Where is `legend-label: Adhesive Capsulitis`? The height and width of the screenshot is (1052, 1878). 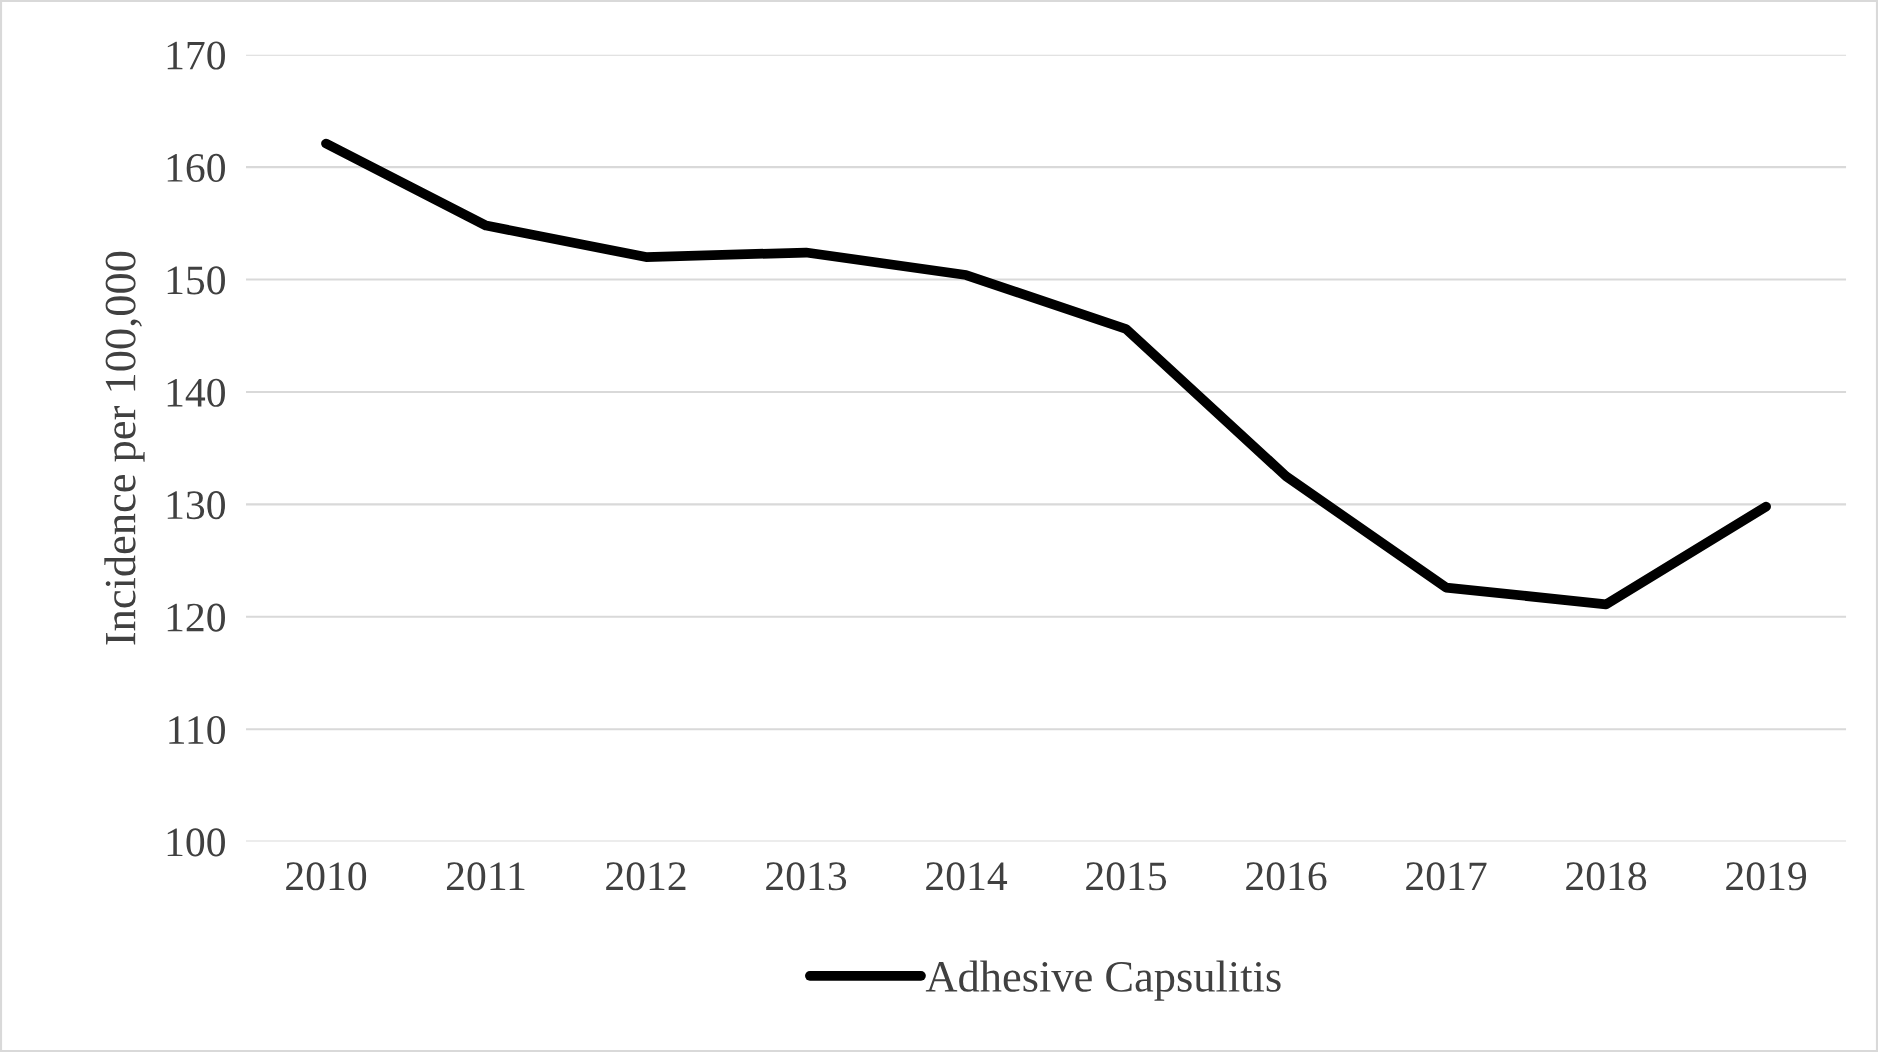
legend-label: Adhesive Capsulitis is located at coordinates (1103, 980).